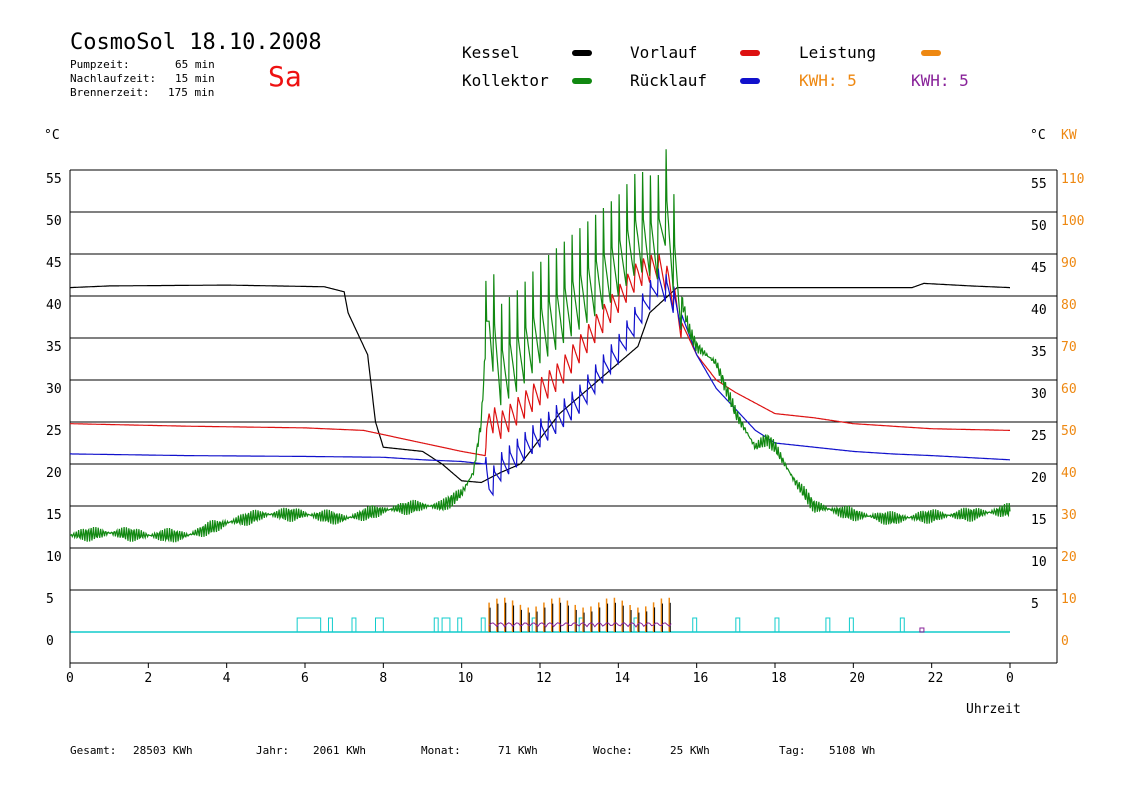 This screenshot has height=812, width=1148. I want to click on x-tick-label: 20, so click(857, 678).